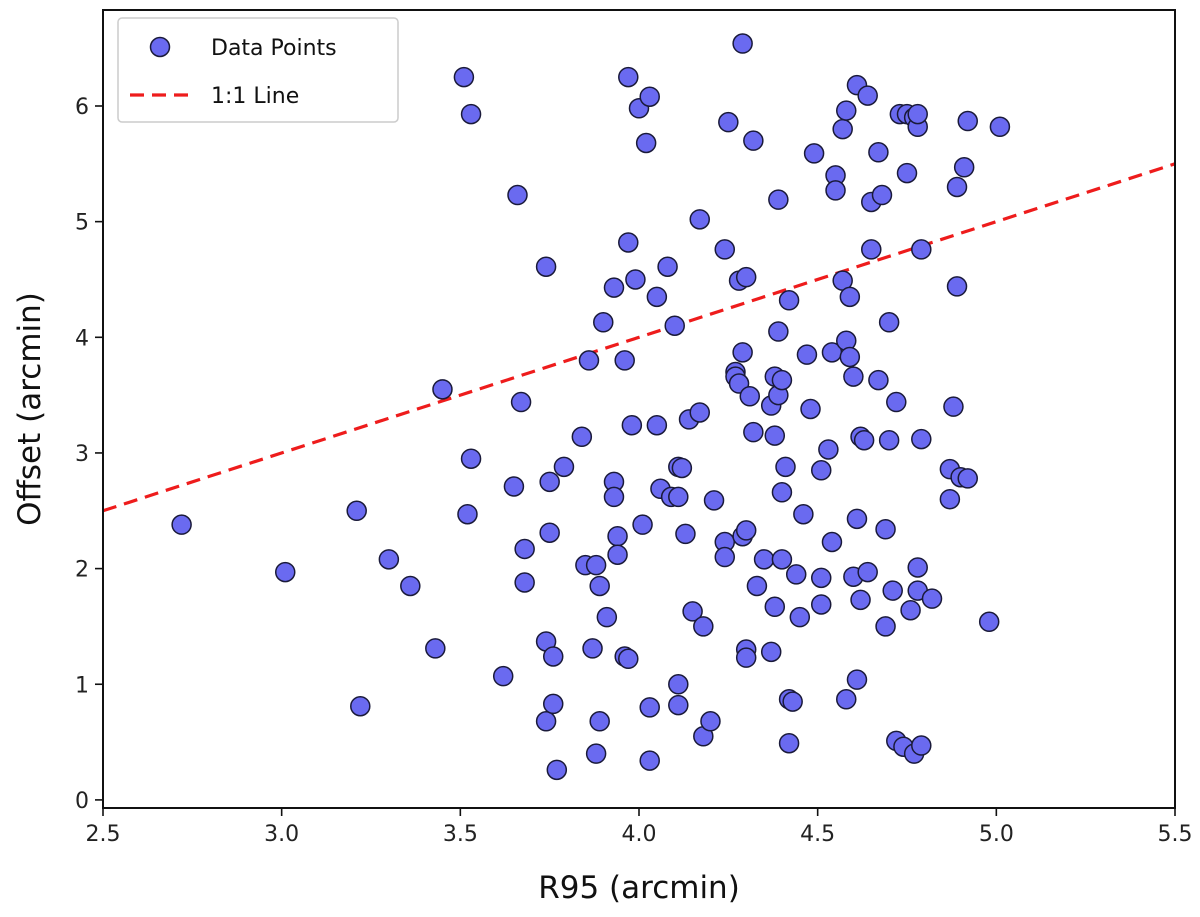  Describe the element at coordinates (639, 888) in the screenshot. I see `x-axis-label: R95 (arcmin)` at that location.